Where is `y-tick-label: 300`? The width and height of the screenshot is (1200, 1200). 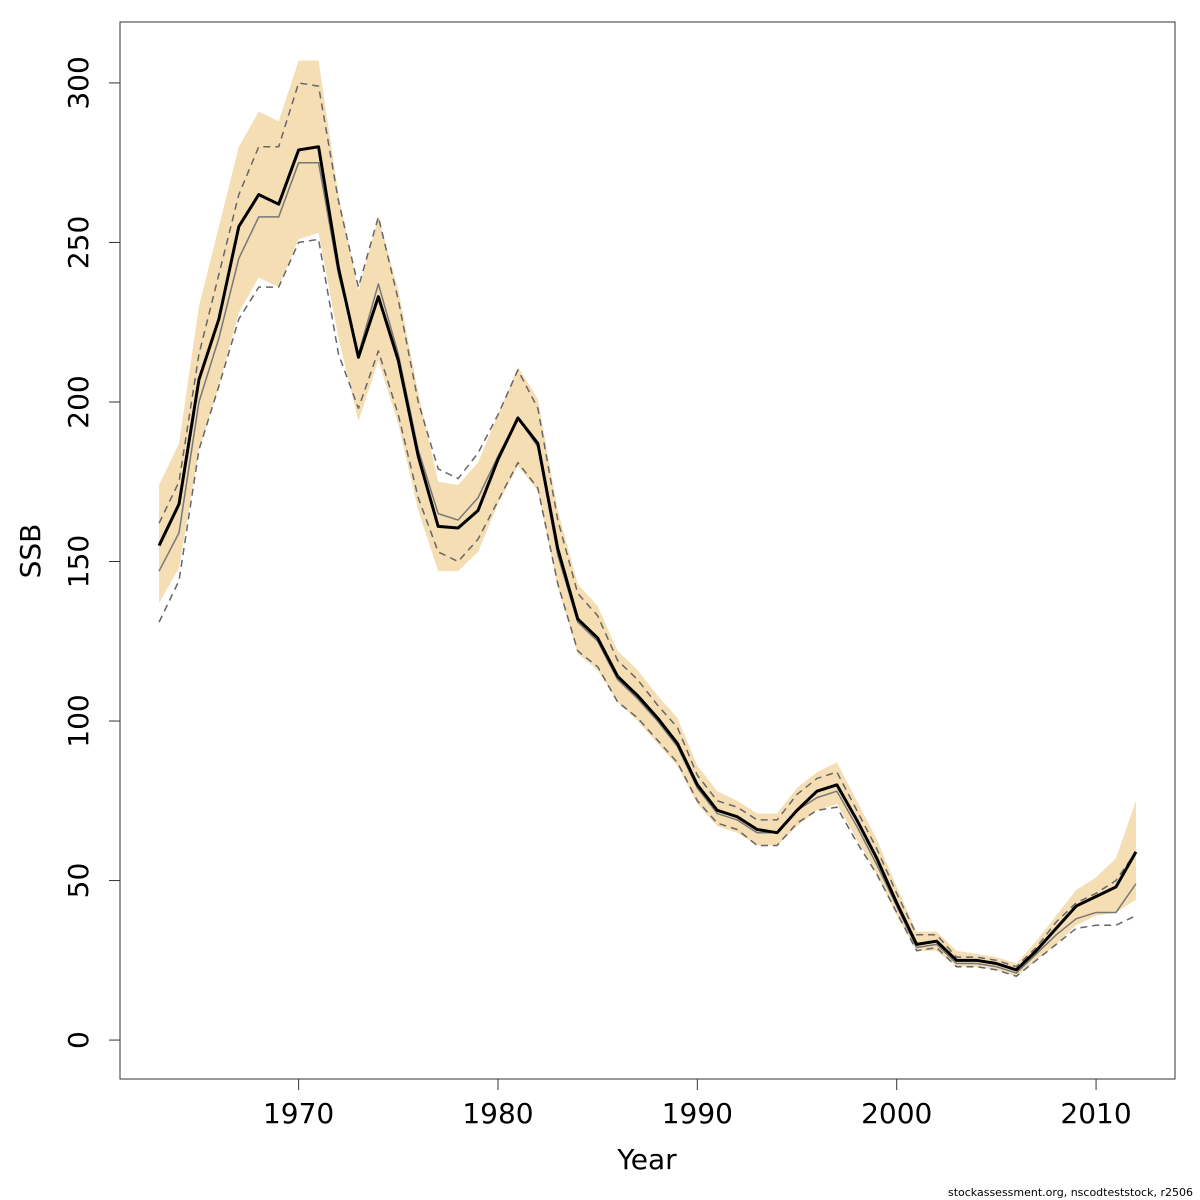
y-tick-label: 300 is located at coordinates (78, 82).